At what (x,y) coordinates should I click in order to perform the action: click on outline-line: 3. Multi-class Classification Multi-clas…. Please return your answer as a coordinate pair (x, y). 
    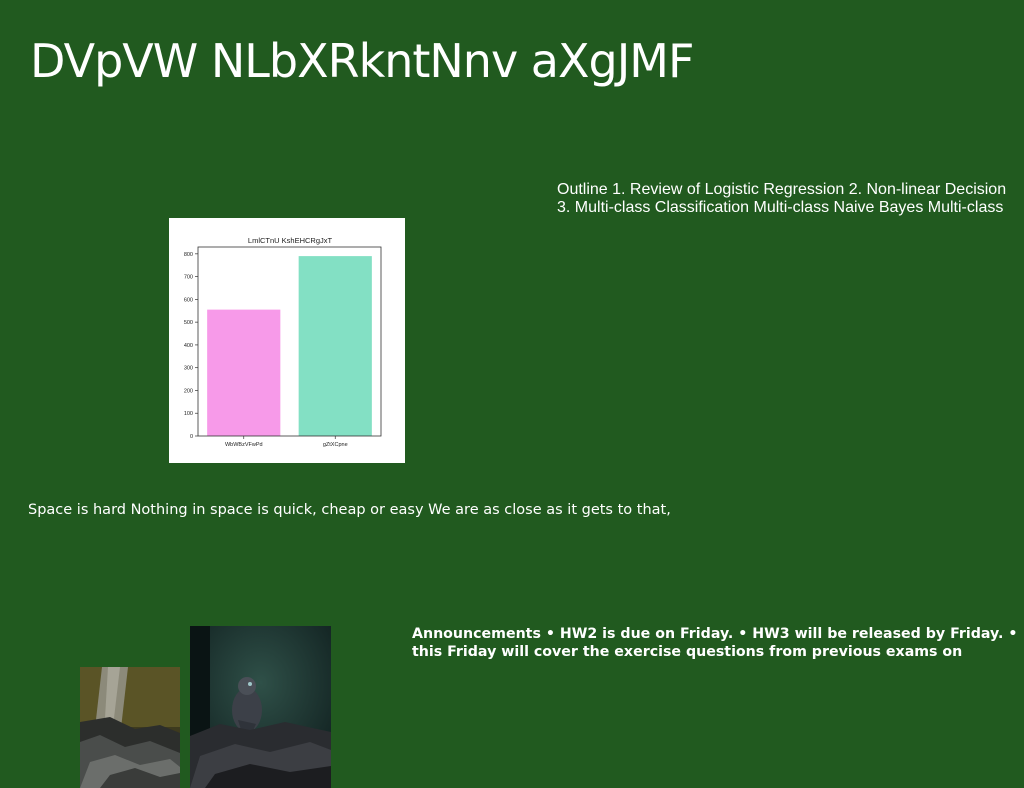
    Looking at the image, I should click on (780, 207).